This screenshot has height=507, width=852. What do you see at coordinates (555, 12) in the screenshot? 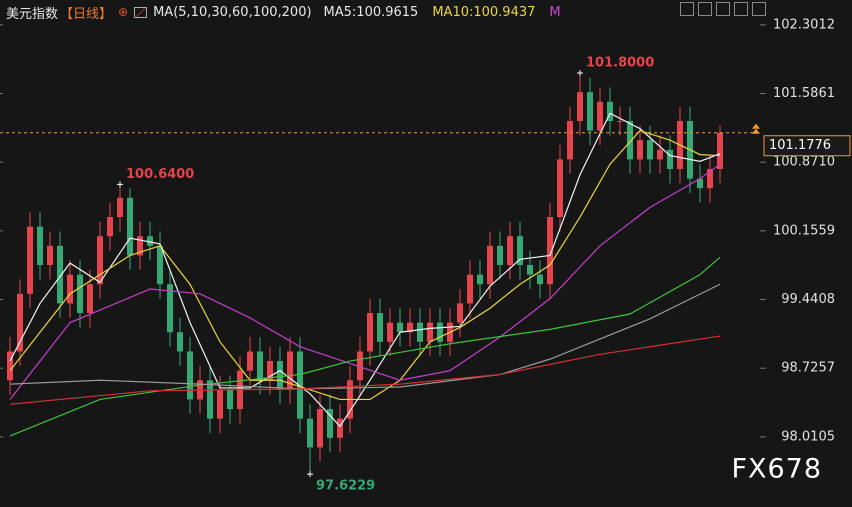
I see `readout: M` at bounding box center [555, 12].